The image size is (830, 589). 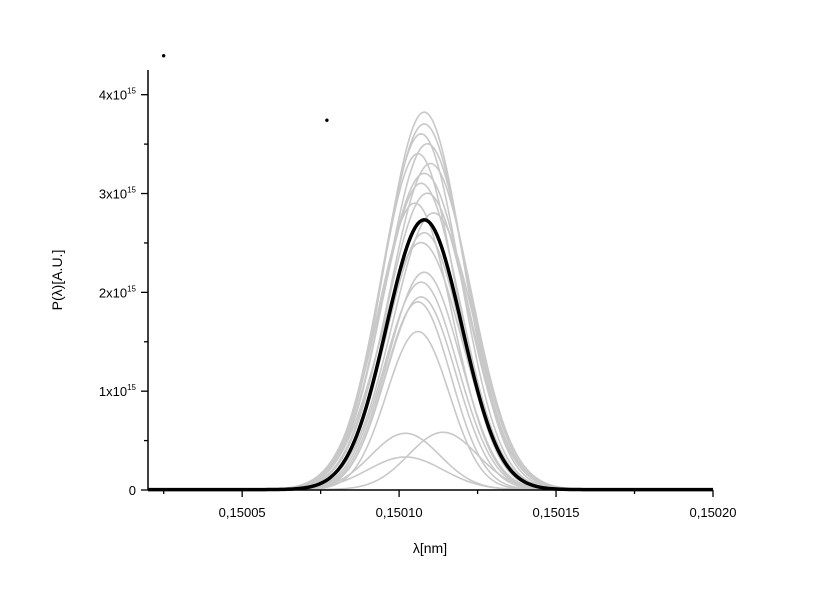 What do you see at coordinates (399, 512) in the screenshot?
I see `x-tick-label: 0,15010` at bounding box center [399, 512].